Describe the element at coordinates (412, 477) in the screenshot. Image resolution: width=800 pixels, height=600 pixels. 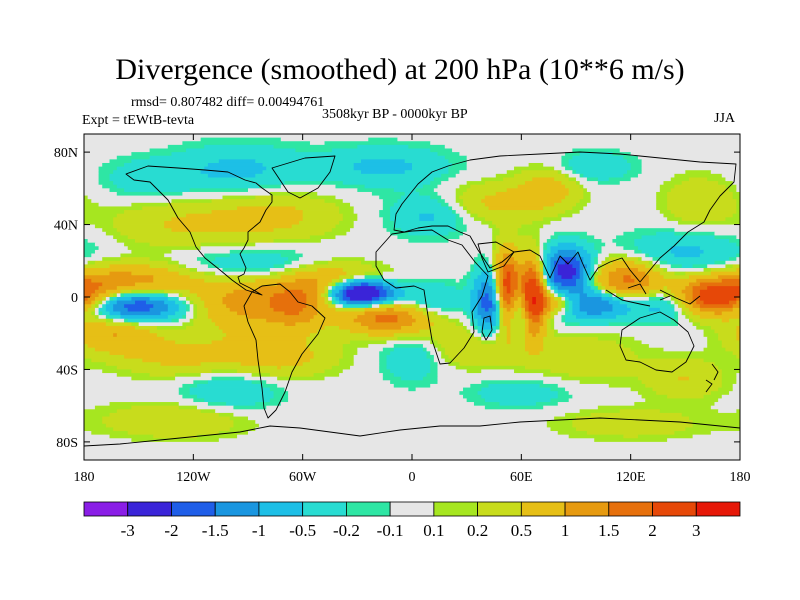
I see `x-tick-label: 0` at that location.